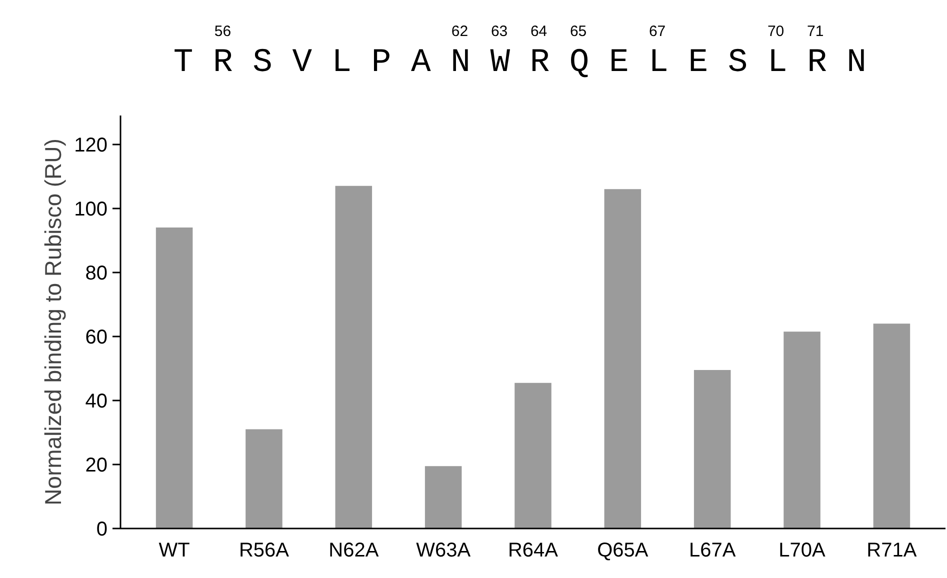 The image size is (947, 578). I want to click on x-tick-label: N62A, so click(354, 551).